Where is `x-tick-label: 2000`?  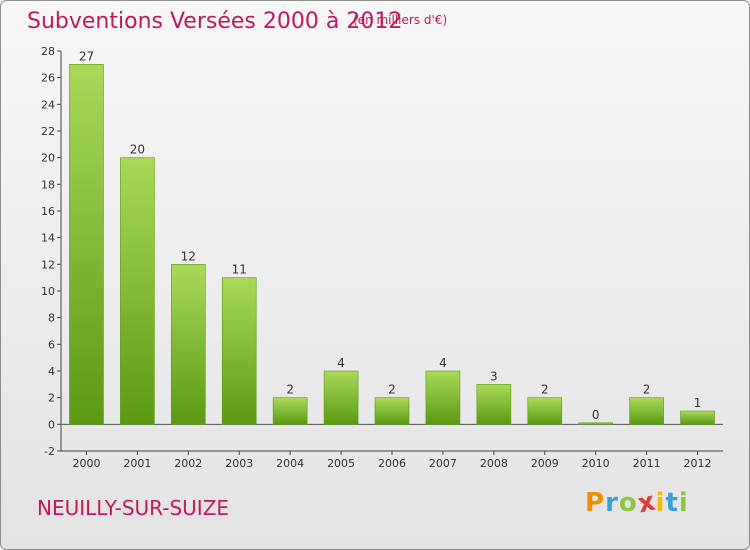
x-tick-label: 2000 is located at coordinates (86, 463).